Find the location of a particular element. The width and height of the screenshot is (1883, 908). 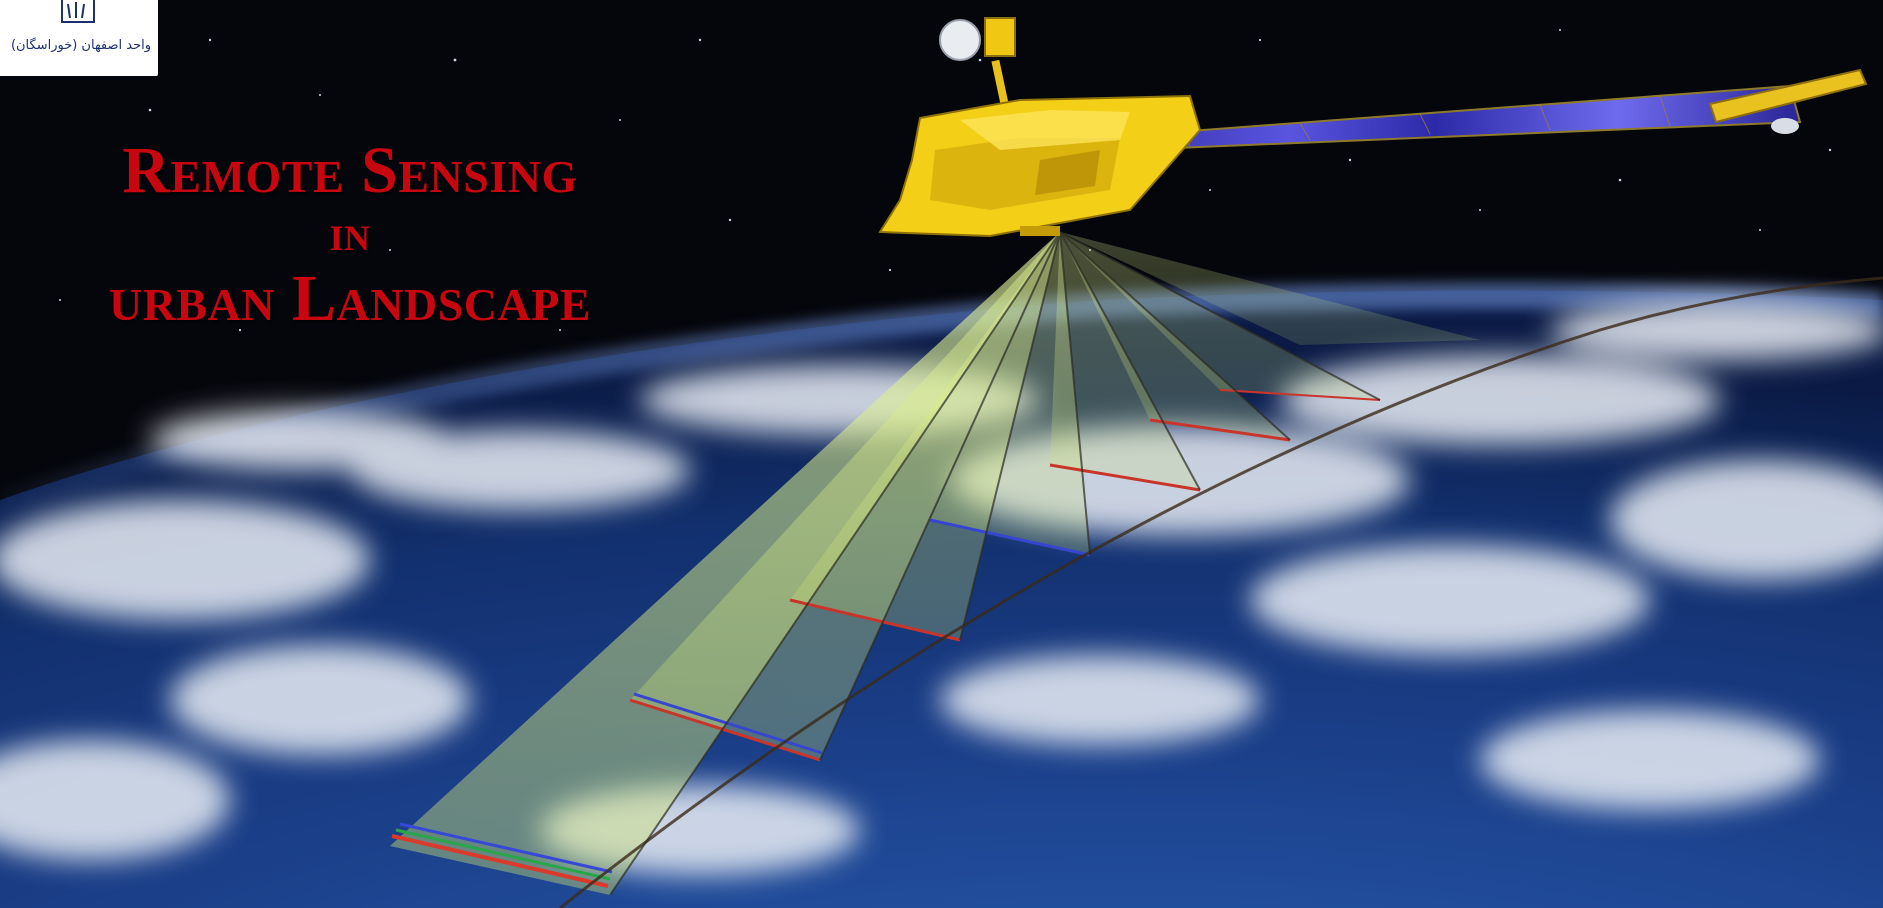

satellite is located at coordinates (1373, 127).